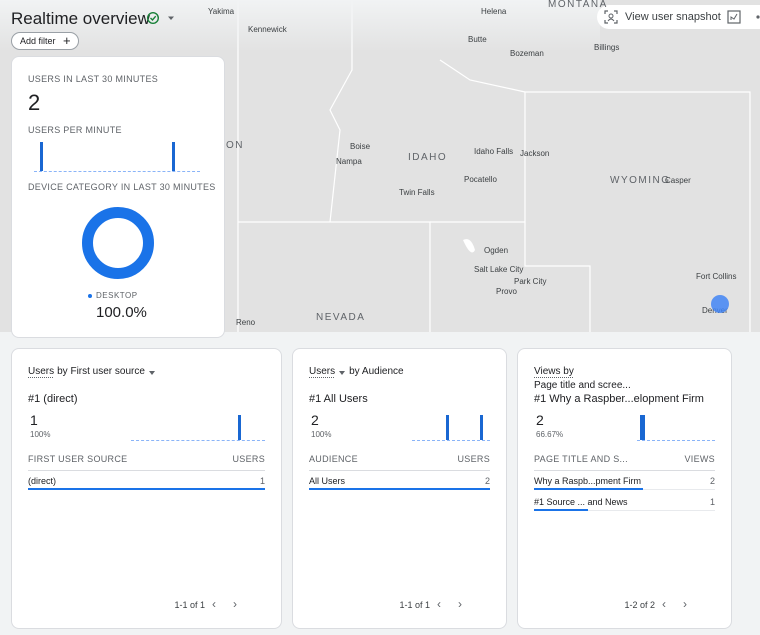  What do you see at coordinates (78, 459) in the screenshot?
I see `column-header: FIRST USER SOURCE` at bounding box center [78, 459].